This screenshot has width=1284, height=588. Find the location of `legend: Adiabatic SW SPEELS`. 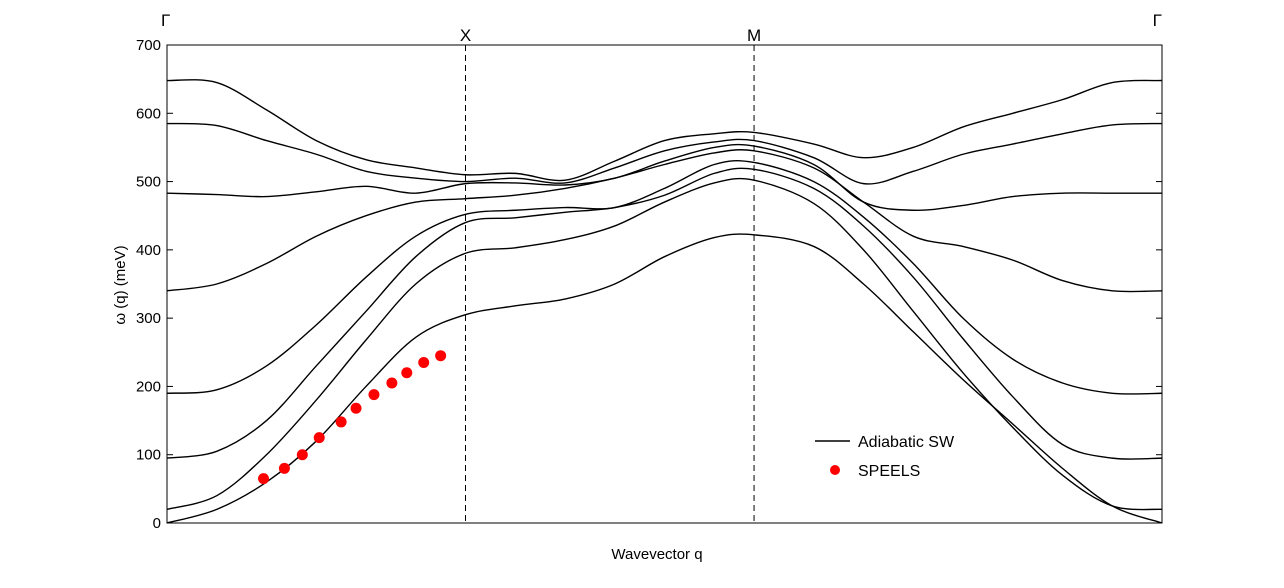

legend: Adiabatic SW SPEELS is located at coordinates (885, 457).